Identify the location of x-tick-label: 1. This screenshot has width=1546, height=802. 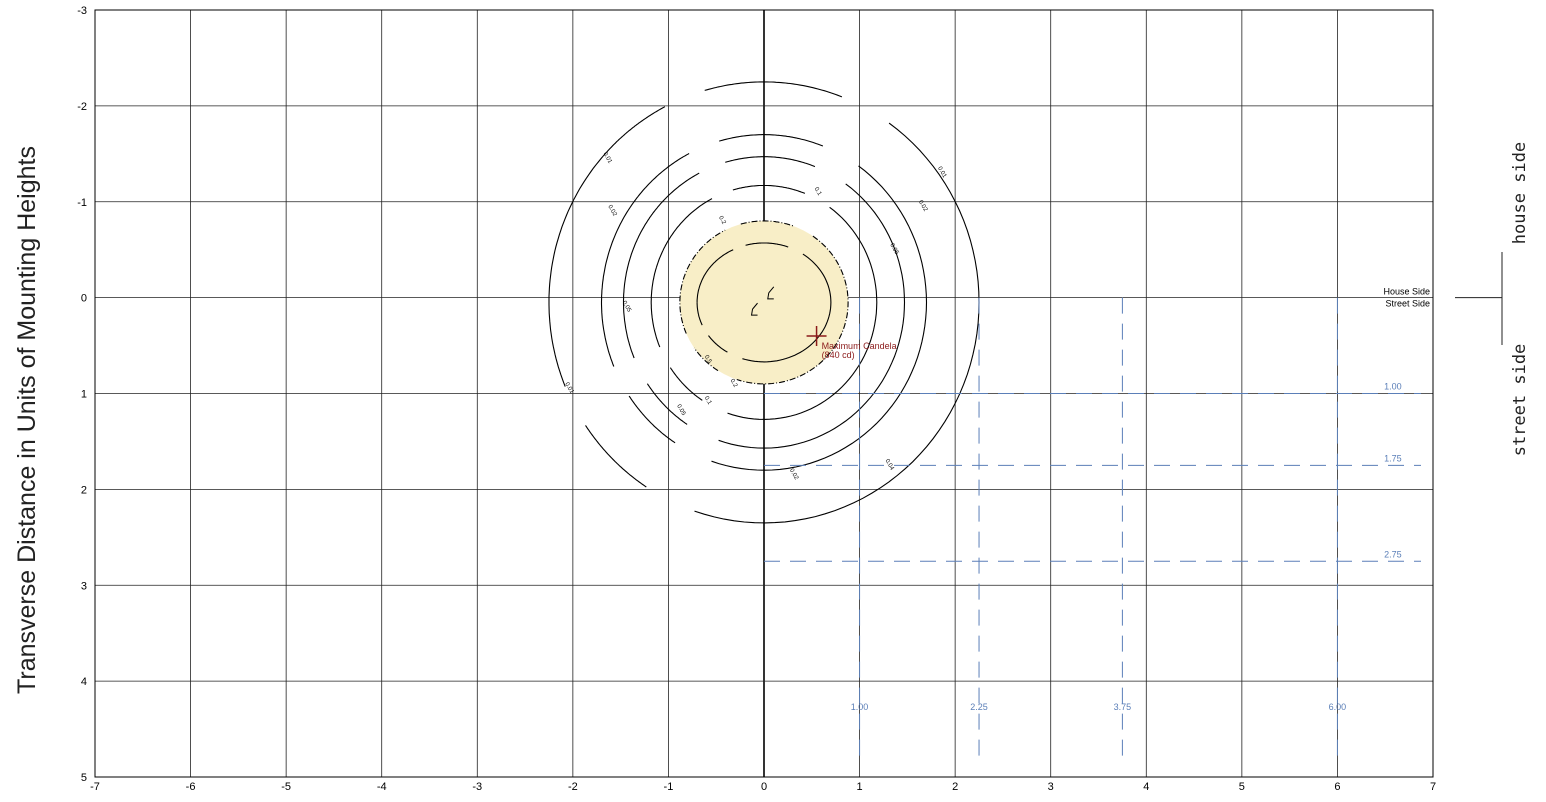
(860, 787).